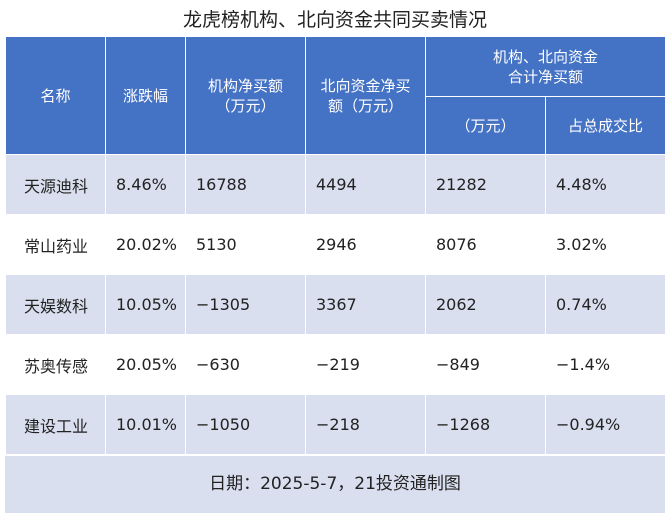 The width and height of the screenshot is (670, 520). I want to click on cell-inst: 5130, so click(245, 244).